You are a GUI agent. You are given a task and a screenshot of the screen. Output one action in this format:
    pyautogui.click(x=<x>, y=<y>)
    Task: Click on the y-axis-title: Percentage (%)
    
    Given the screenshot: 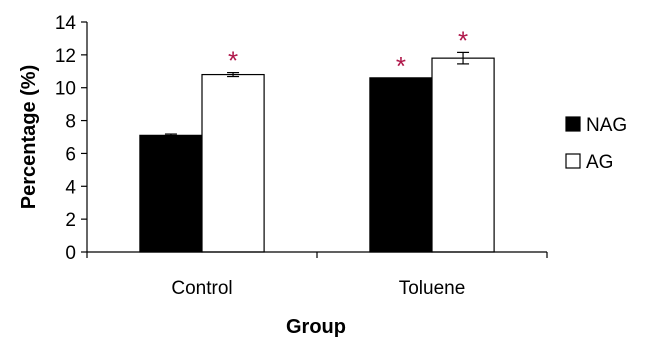 What is the action you would take?
    pyautogui.click(x=29, y=137)
    